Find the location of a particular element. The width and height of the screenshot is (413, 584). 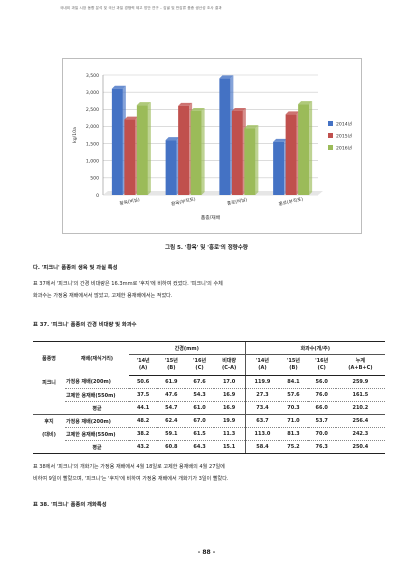

cell-value: 81.3 is located at coordinates (293, 434).